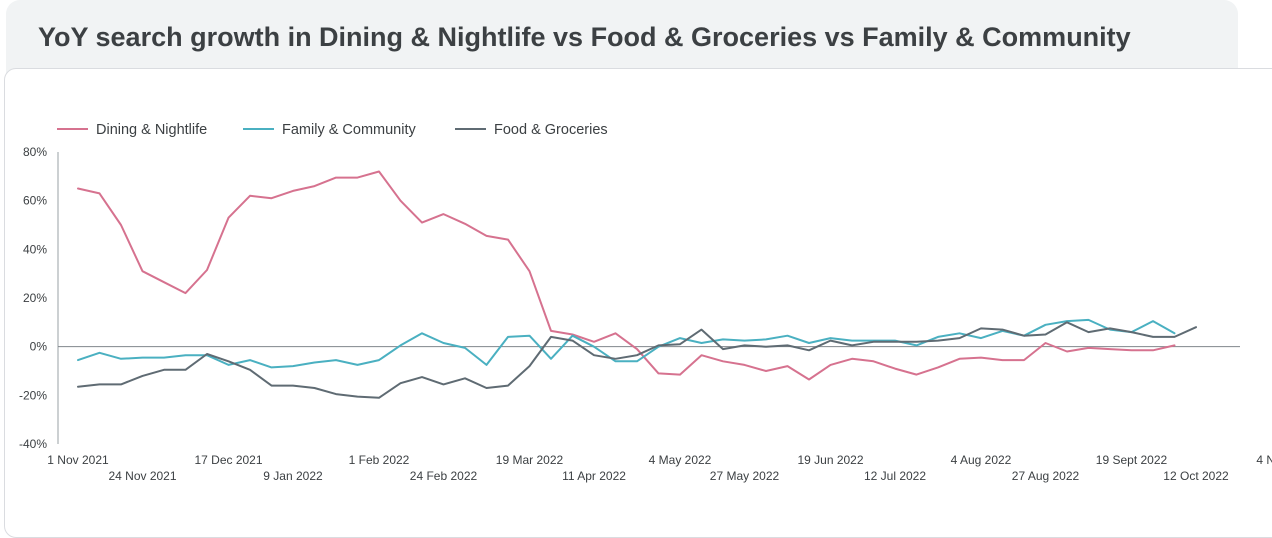 This screenshot has width=1272, height=538. I want to click on y-tick-label: 60%, so click(35, 201).